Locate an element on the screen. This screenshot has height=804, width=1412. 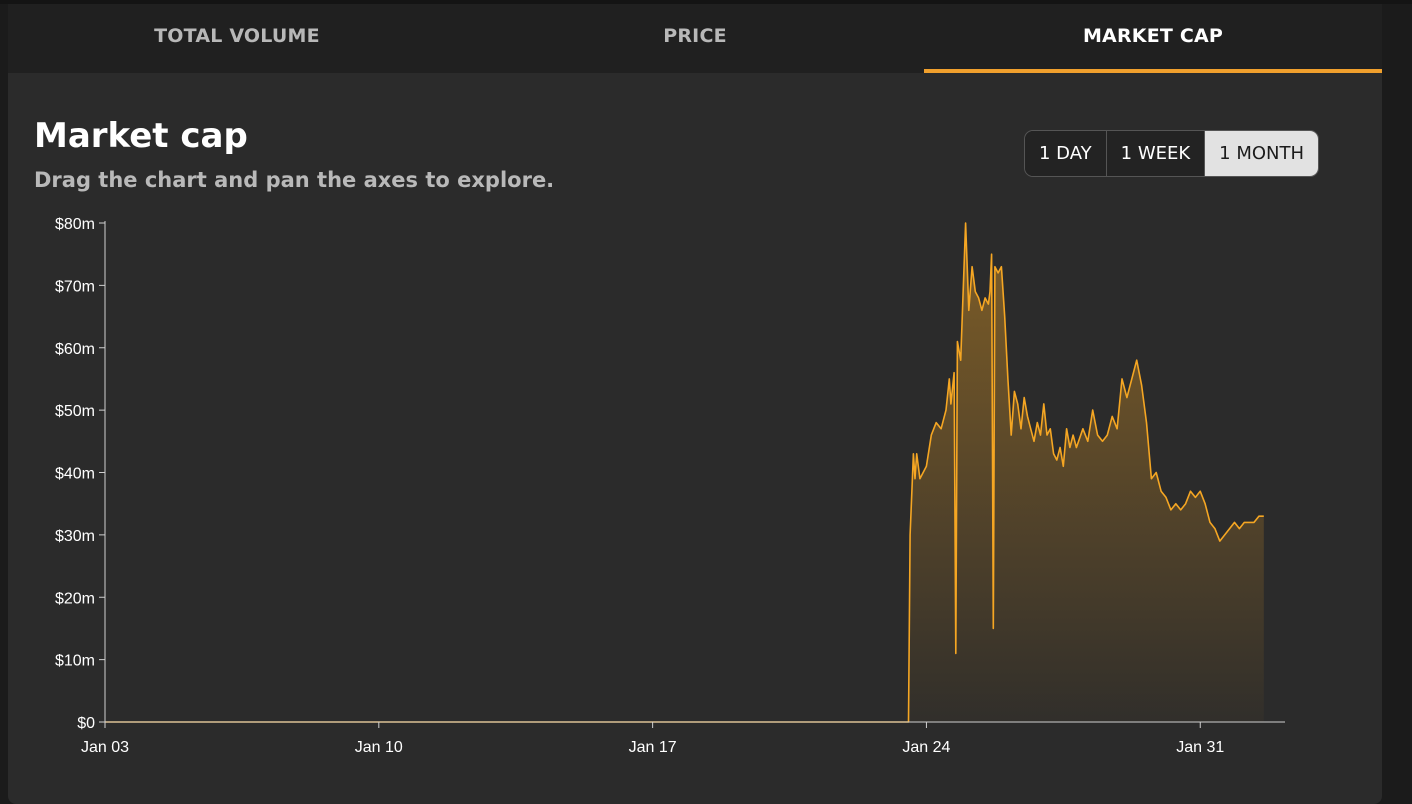
y-tick-label: $30m is located at coordinates (75, 536).